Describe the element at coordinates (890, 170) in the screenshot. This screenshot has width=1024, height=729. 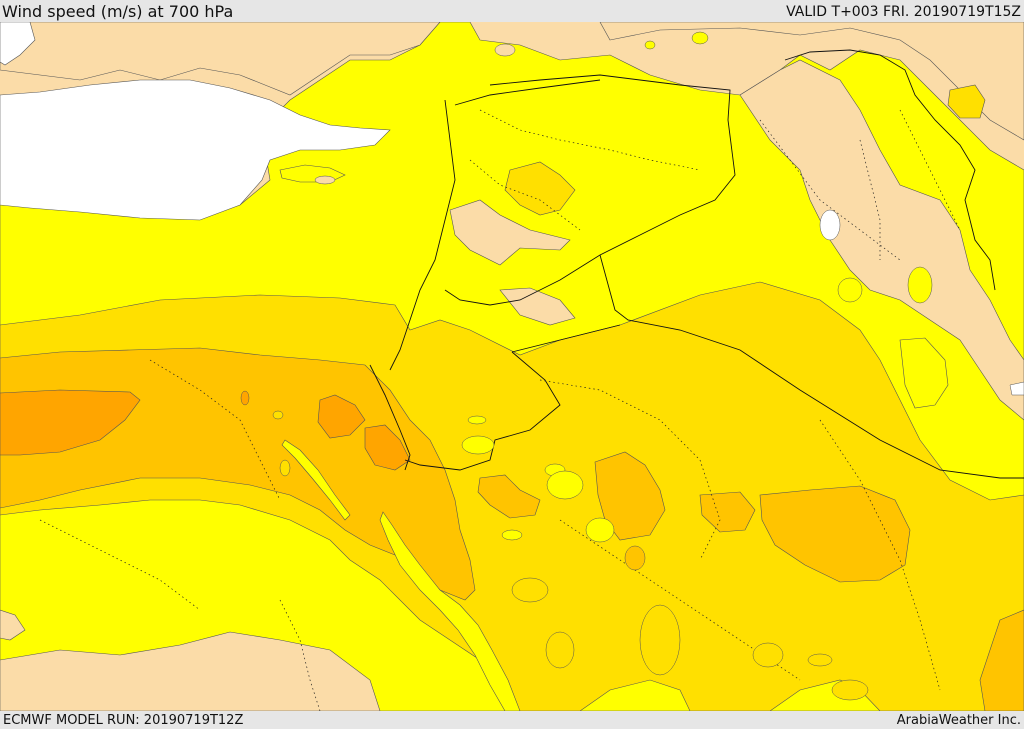
I see `border-iran-iraq` at that location.